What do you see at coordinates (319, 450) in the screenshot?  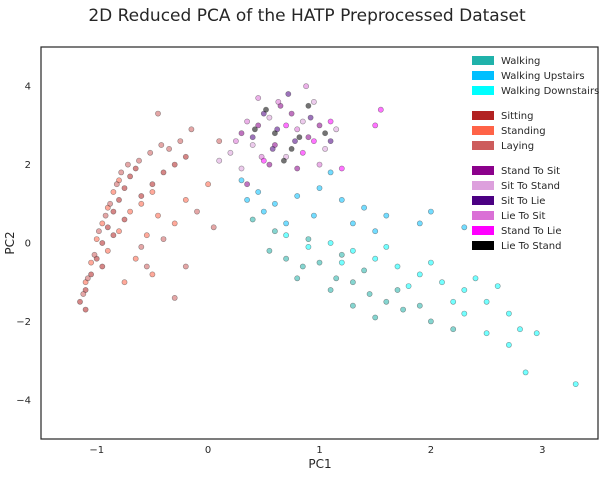 I see `x-tick-label: 1` at bounding box center [319, 450].